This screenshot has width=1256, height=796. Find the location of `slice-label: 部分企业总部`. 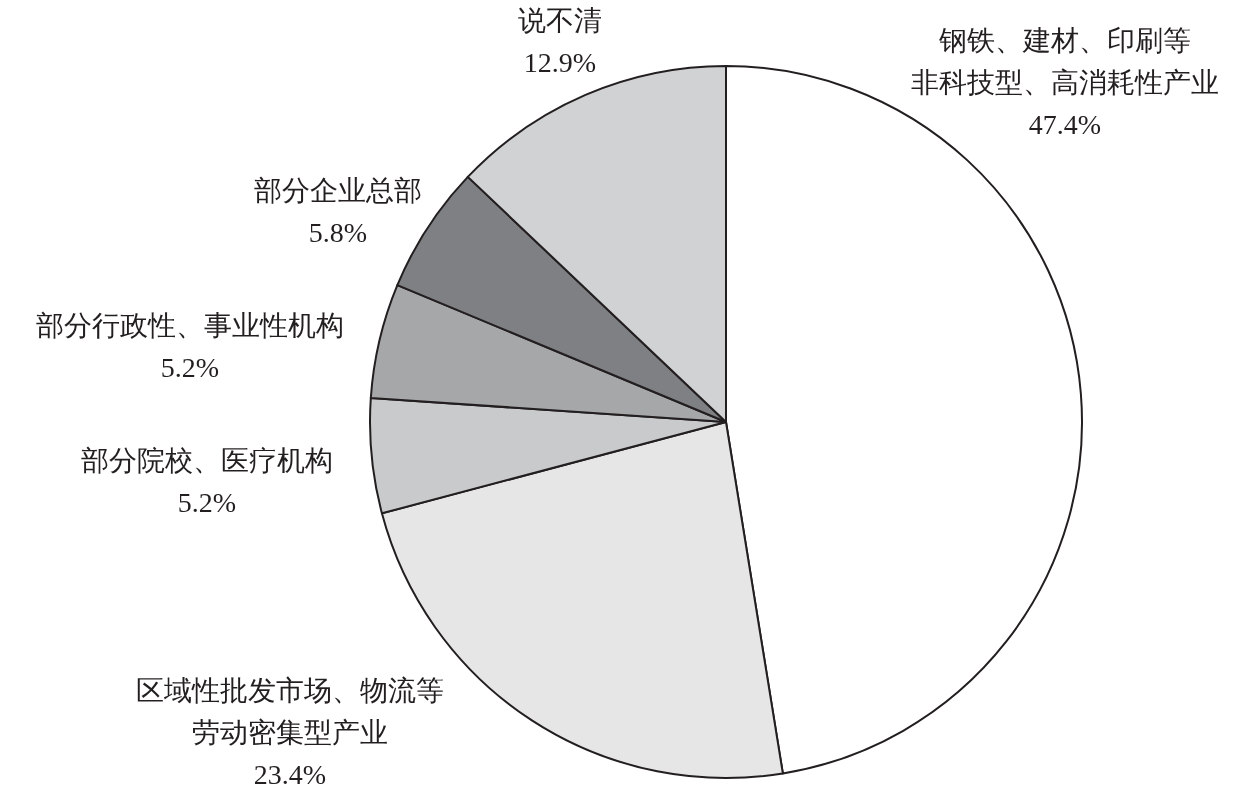

slice-label: 部分企业总部 is located at coordinates (338, 190).